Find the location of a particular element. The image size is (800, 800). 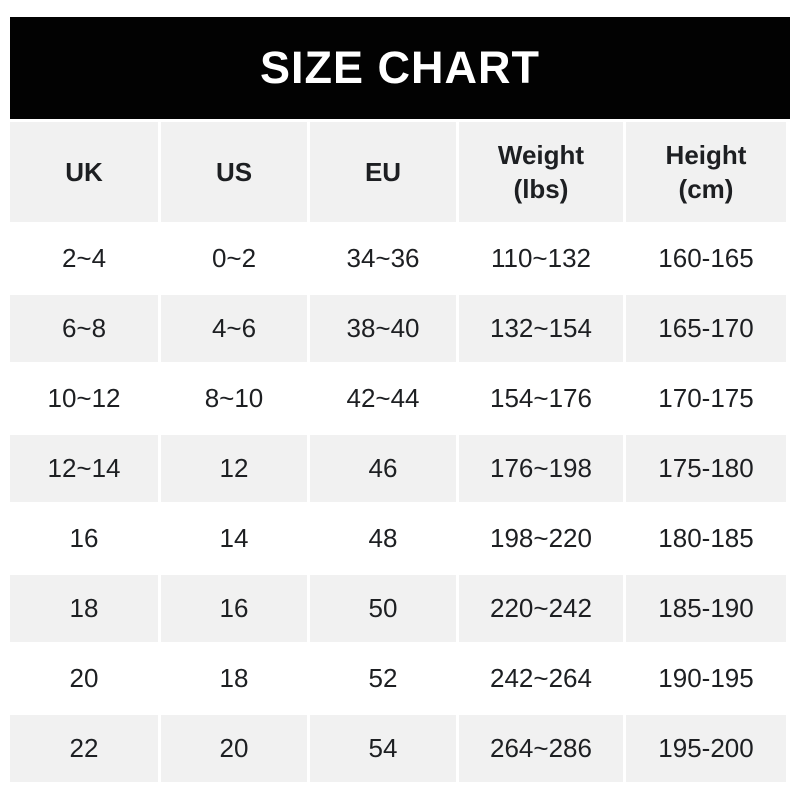

table-cell: 38~40 is located at coordinates (383, 328).